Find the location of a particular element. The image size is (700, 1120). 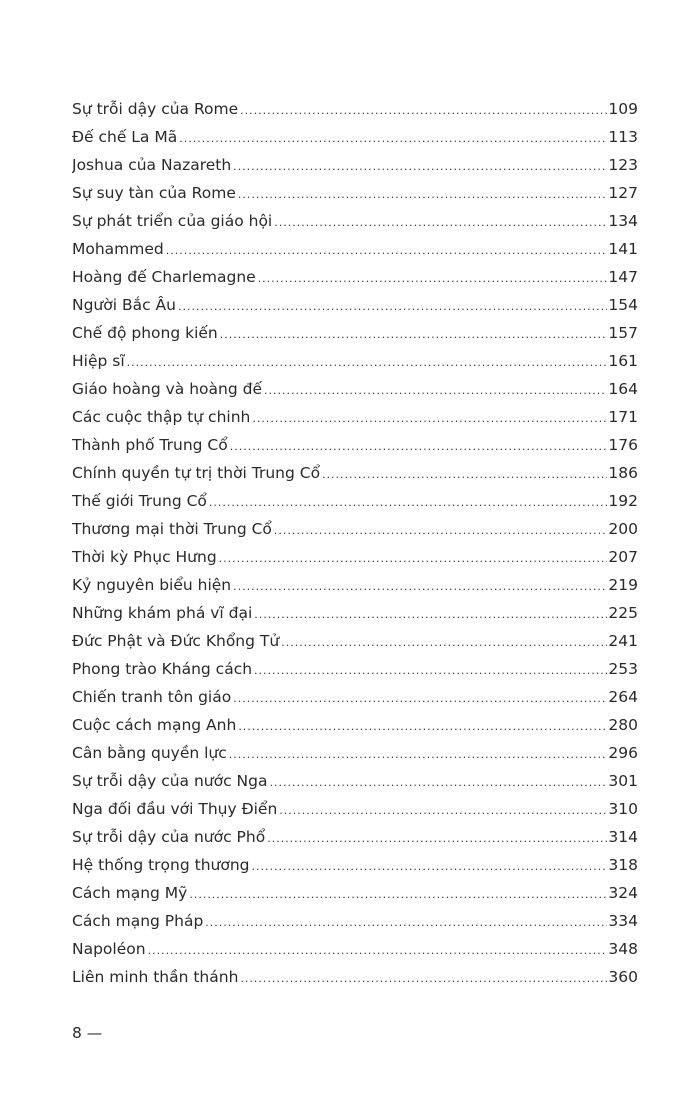

toc-entry: Liên minh thần thánh 360 is located at coordinates (355, 977).